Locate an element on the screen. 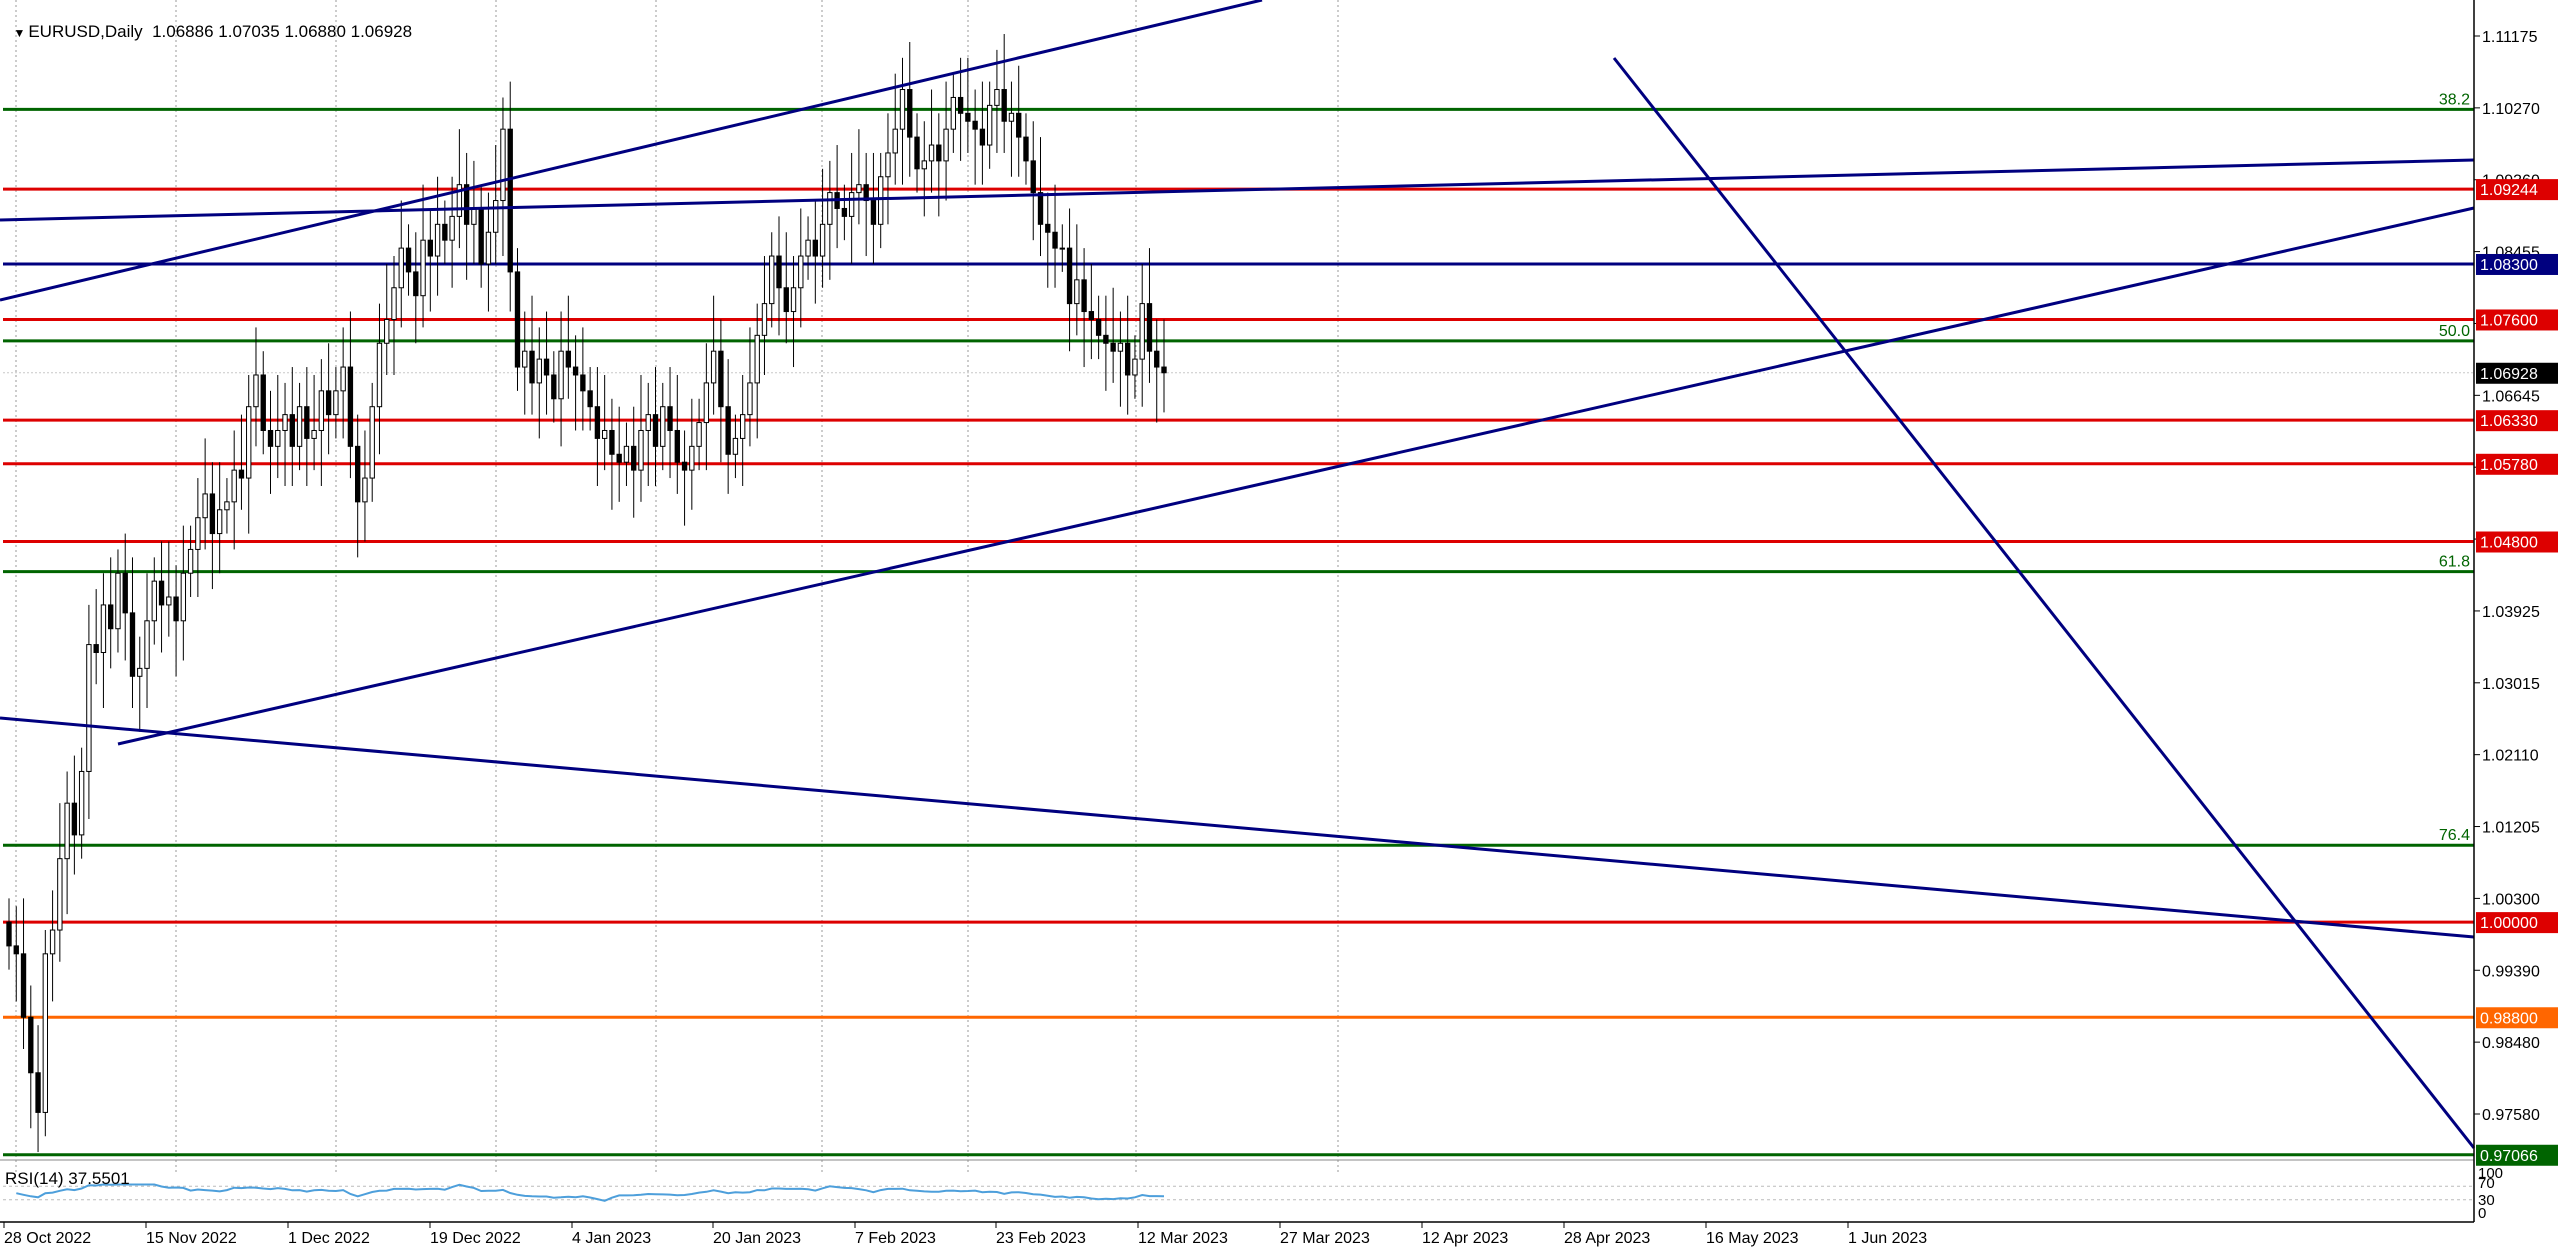 Image resolution: width=2560 pixels, height=1251 pixels. rsi-scale-label: 0 is located at coordinates (2482, 1213).